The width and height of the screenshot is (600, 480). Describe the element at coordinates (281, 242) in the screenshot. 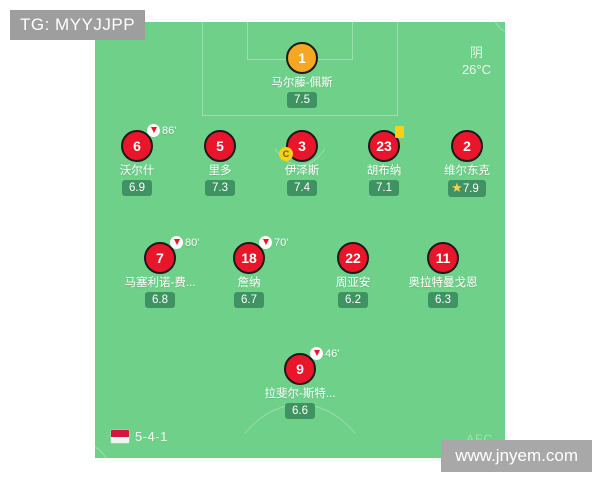

I see `substitution-minute: 70'` at that location.